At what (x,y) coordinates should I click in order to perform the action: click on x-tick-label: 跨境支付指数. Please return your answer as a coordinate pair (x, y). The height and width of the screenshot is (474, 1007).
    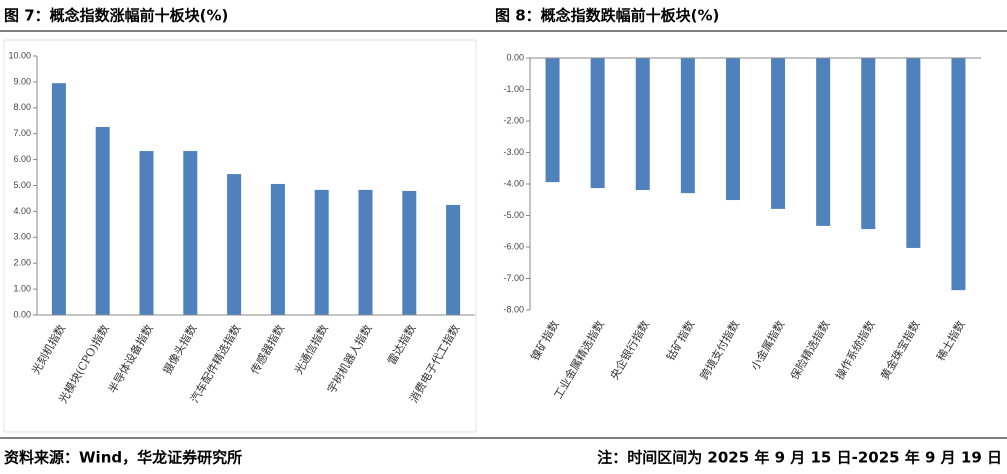
    Looking at the image, I should click on (719, 350).